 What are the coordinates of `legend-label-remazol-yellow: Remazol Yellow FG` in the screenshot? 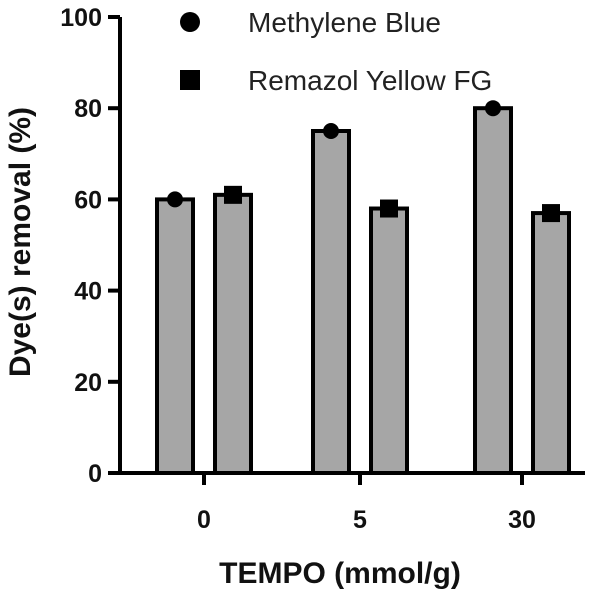 It's located at (370, 80).